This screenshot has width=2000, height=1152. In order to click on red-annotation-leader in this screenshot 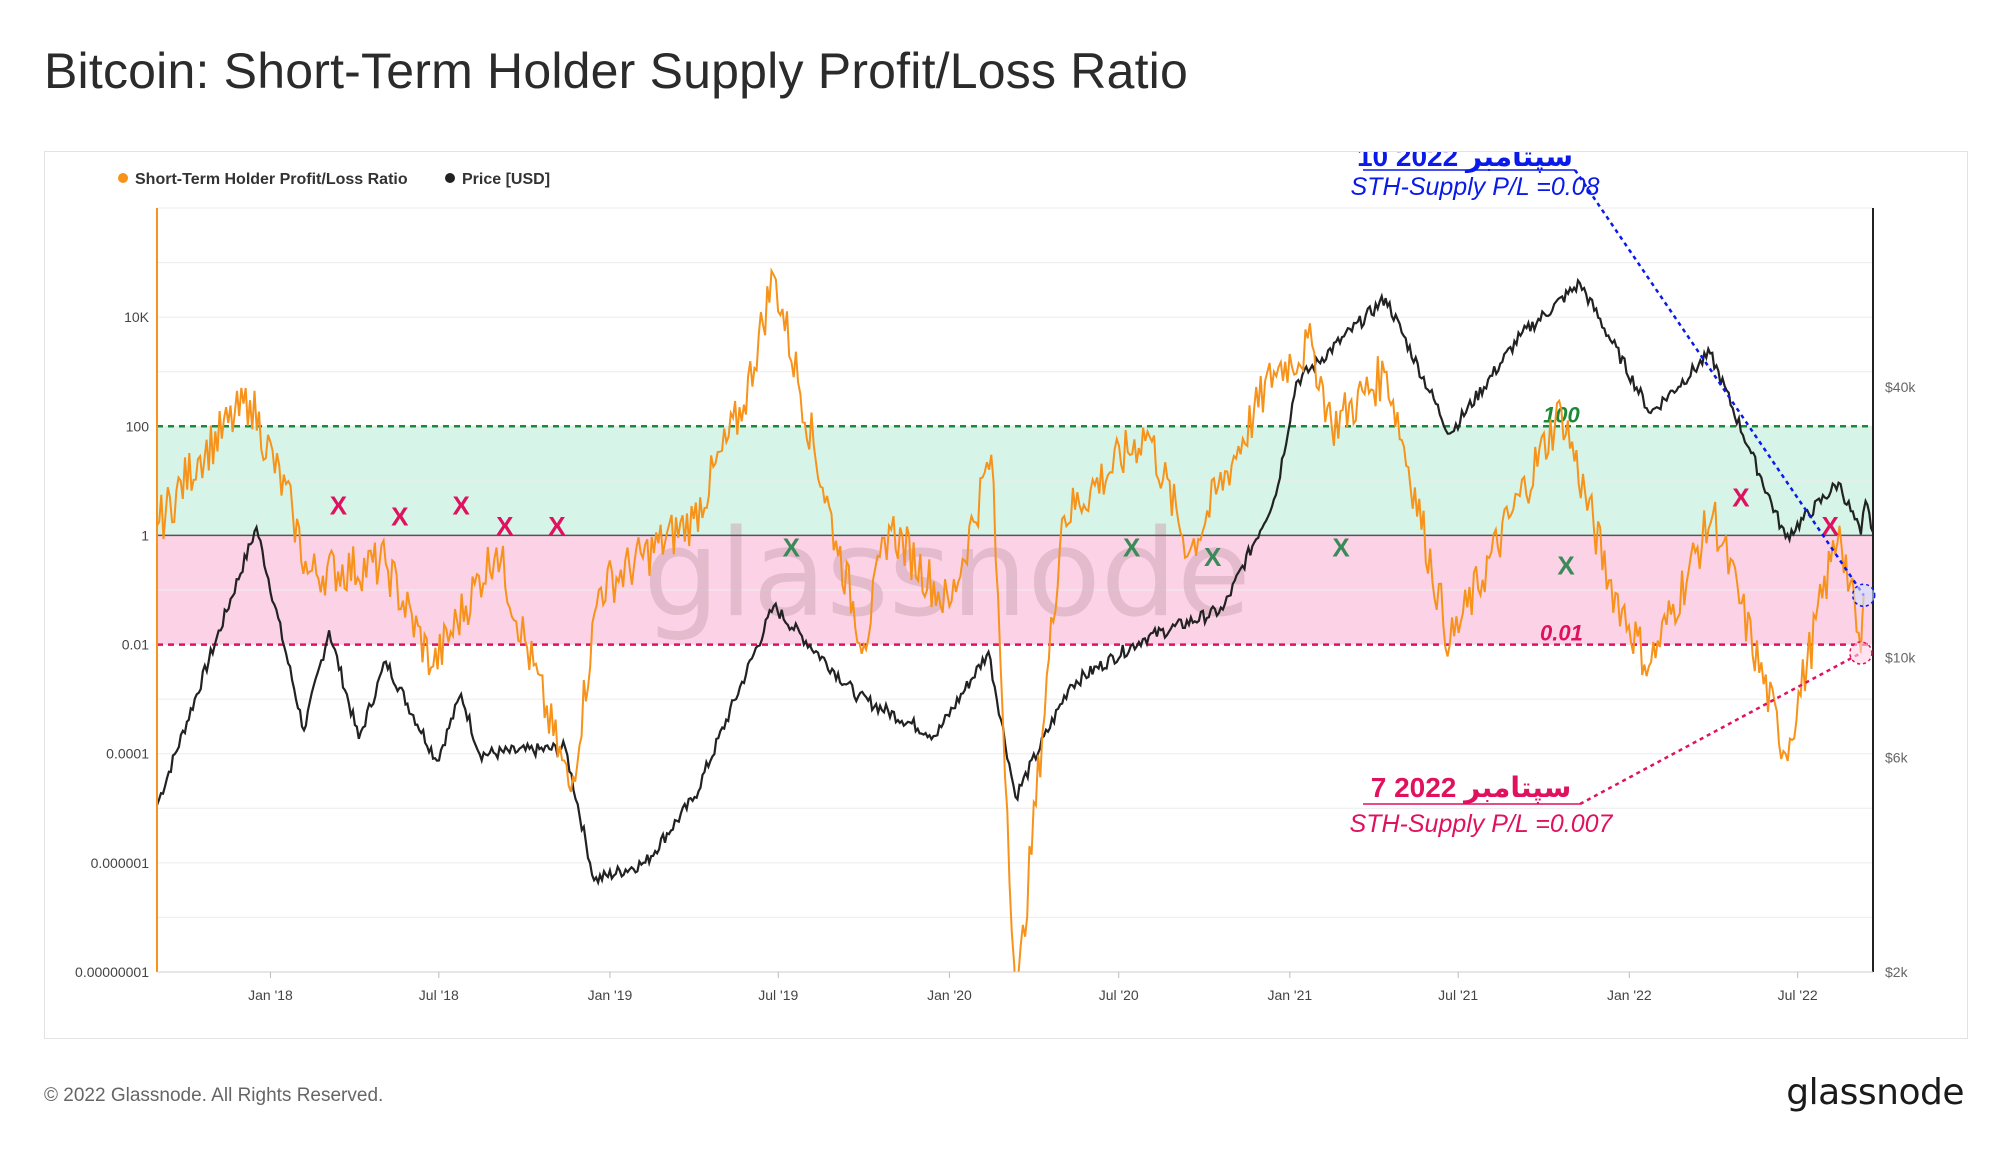, I will do `click(1720, 728)`.